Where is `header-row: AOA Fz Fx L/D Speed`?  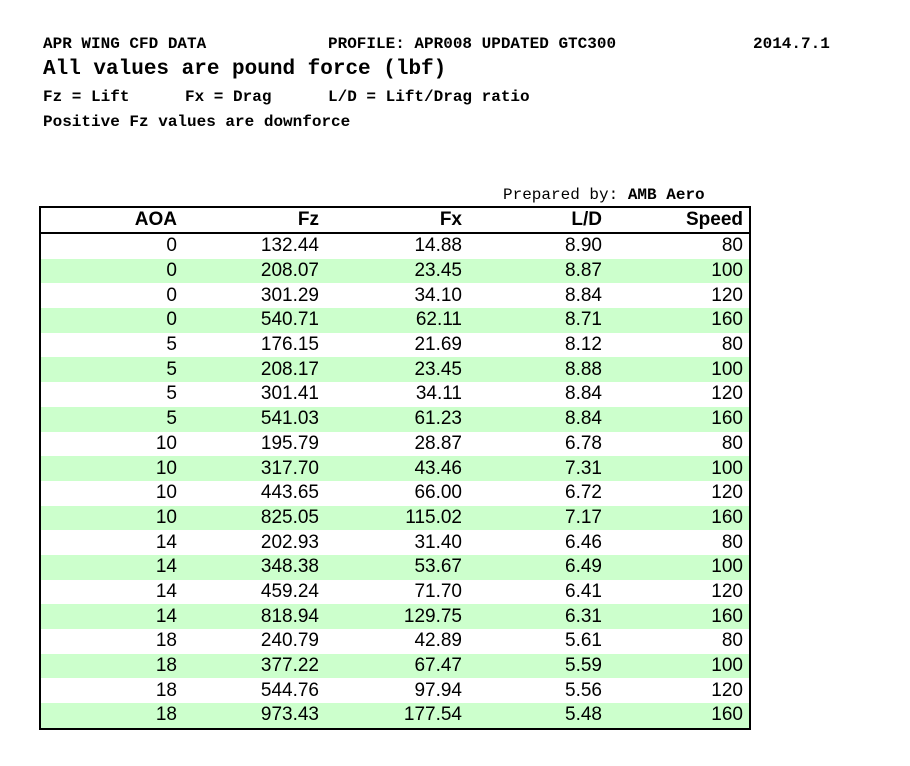
header-row: AOA Fz Fx L/D Speed is located at coordinates (395, 220).